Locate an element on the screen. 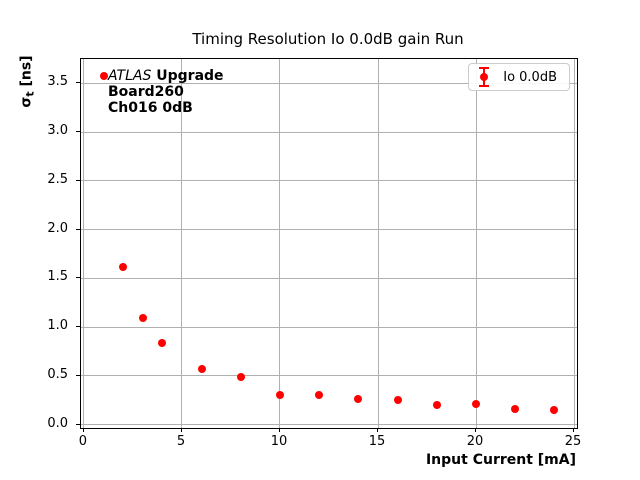 The width and height of the screenshot is (640, 480). errorbar-marker-icon is located at coordinates (484, 77).